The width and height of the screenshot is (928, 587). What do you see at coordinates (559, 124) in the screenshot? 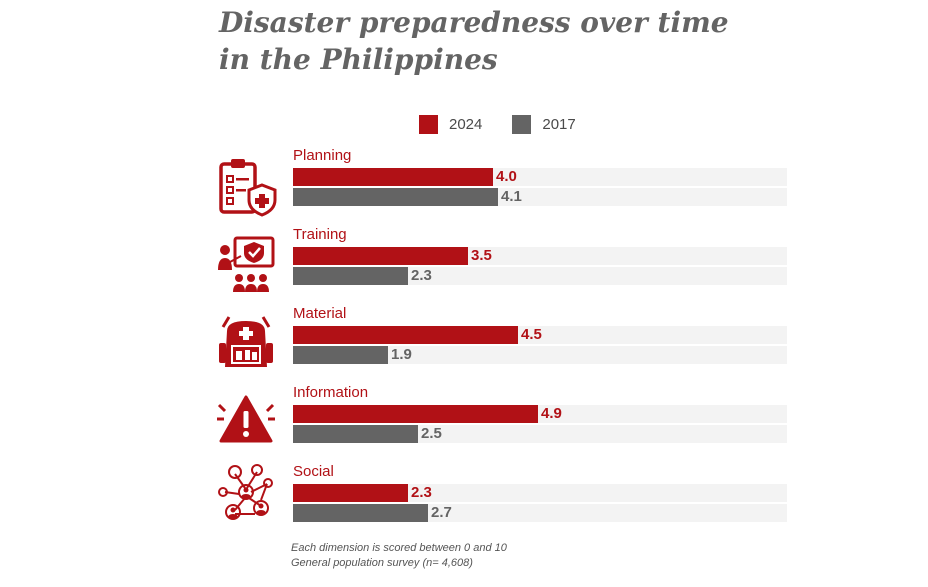
I see `legend-label-2017: 2017` at bounding box center [559, 124].